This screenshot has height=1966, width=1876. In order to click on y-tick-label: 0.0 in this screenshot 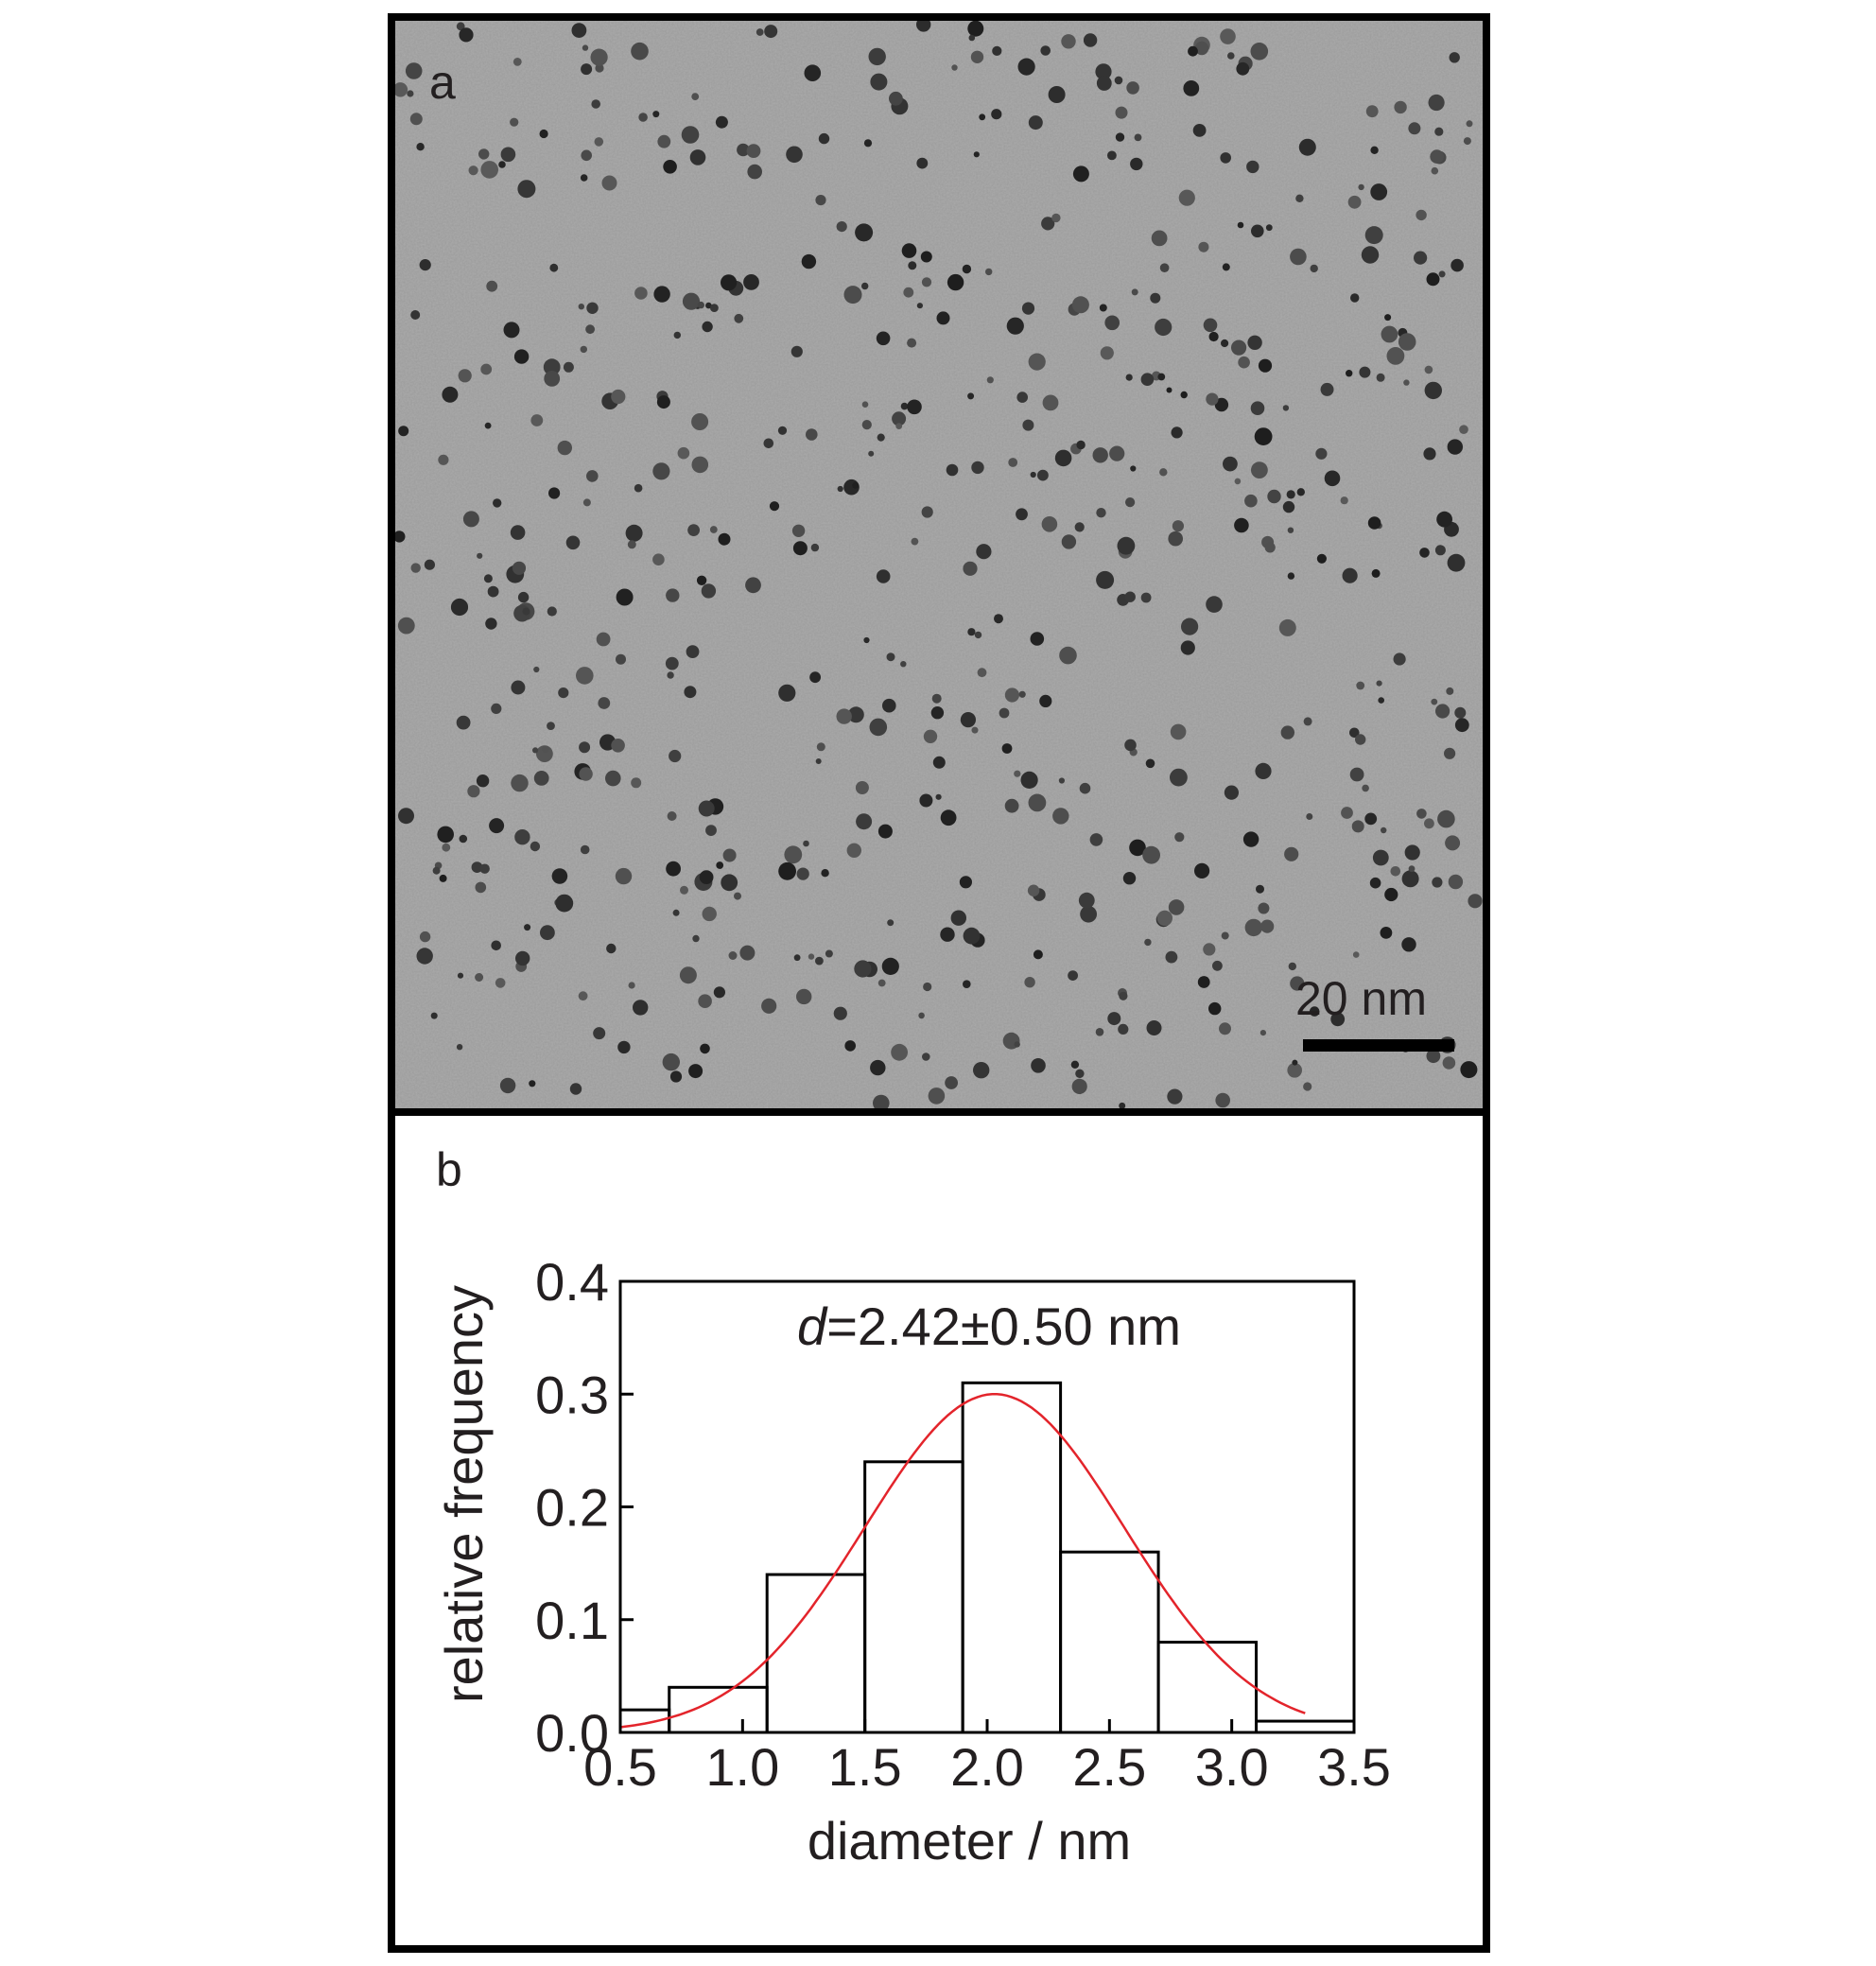, I will do `click(572, 1733)`.